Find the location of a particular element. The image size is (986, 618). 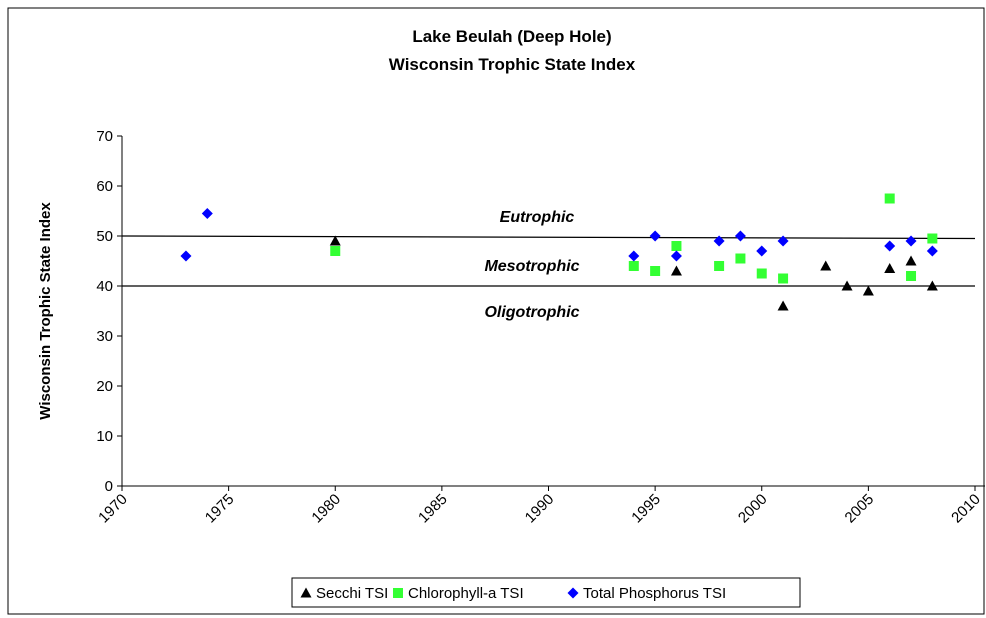

y-tick-label: 40 is located at coordinates (104, 286).